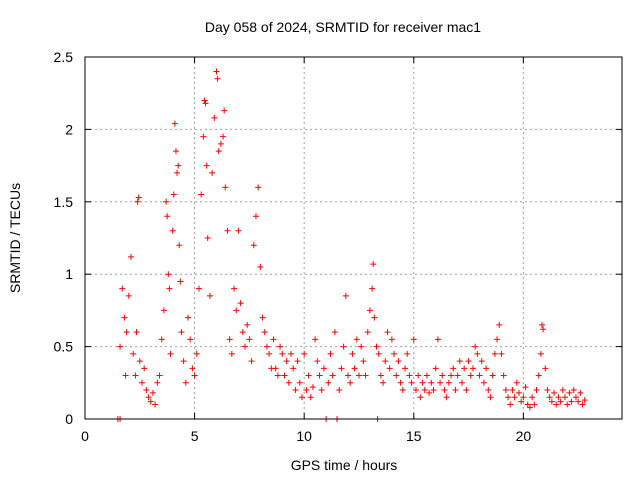 Image resolution: width=640 pixels, height=480 pixels. I want to click on y-tick-label: 0, so click(69, 419).